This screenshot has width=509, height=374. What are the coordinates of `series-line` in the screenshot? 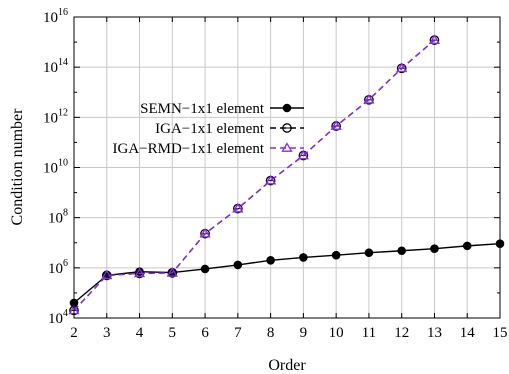 It's located at (287, 273).